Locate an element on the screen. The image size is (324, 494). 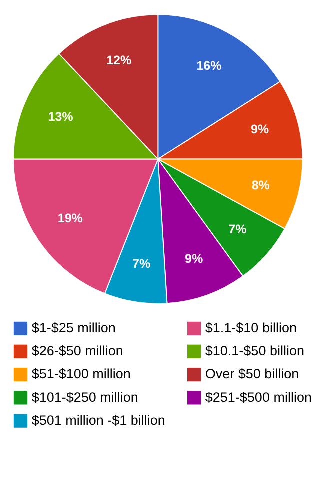
data-label: 16% is located at coordinates (209, 66).